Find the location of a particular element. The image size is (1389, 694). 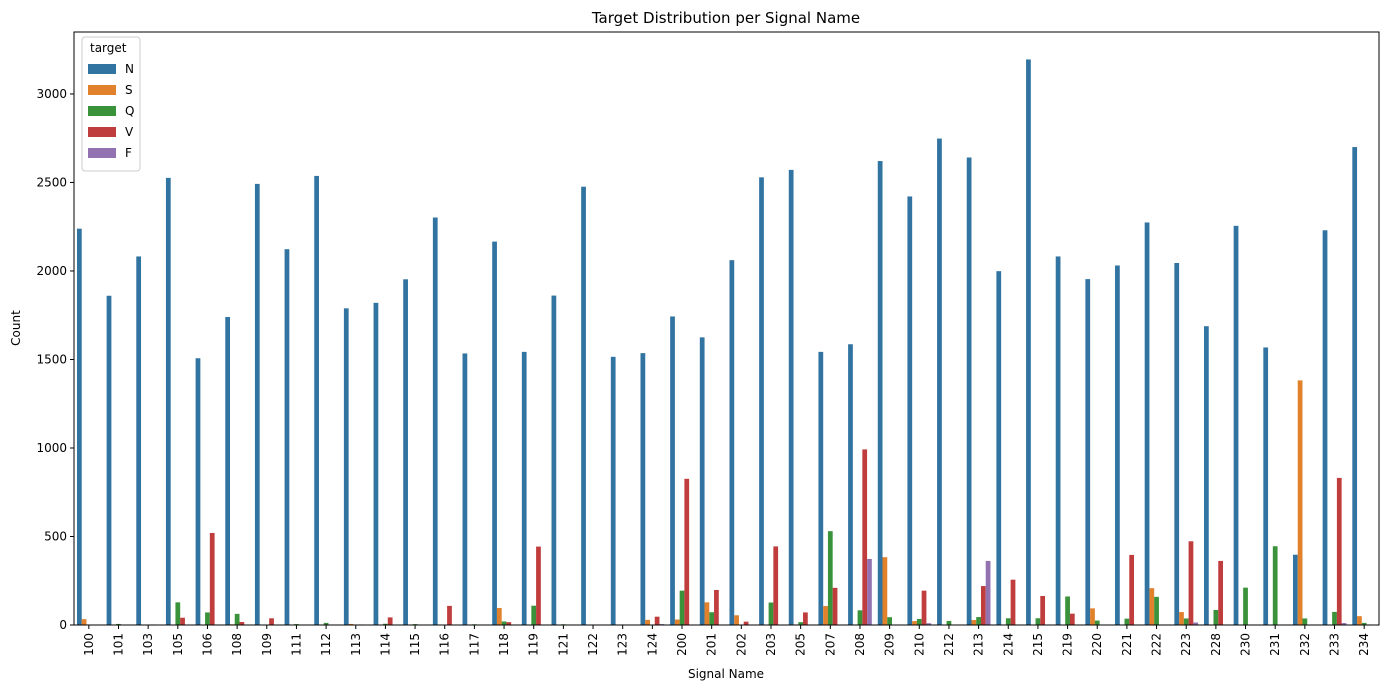

x-tick-label: 209 is located at coordinates (890, 644).